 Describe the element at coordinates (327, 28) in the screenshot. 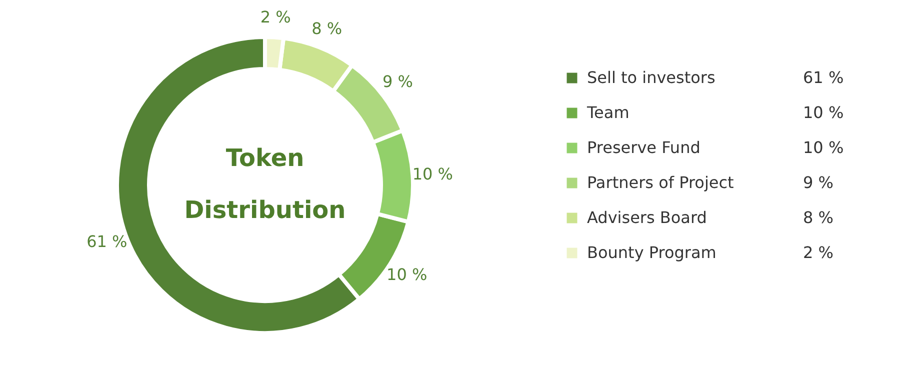

I see `data-label: 8 %` at that location.